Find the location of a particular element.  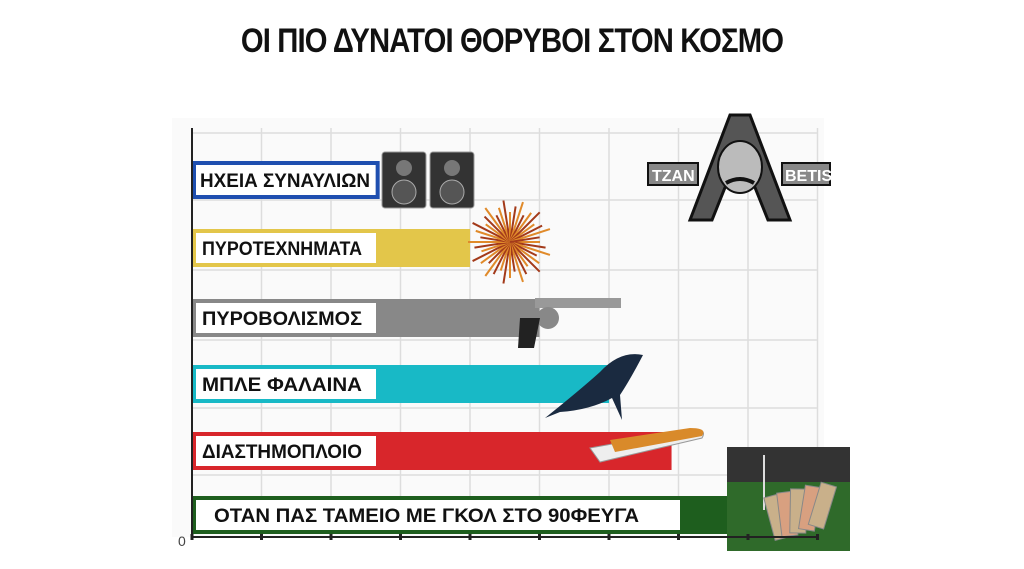

bar is located at coordinates (286, 180).